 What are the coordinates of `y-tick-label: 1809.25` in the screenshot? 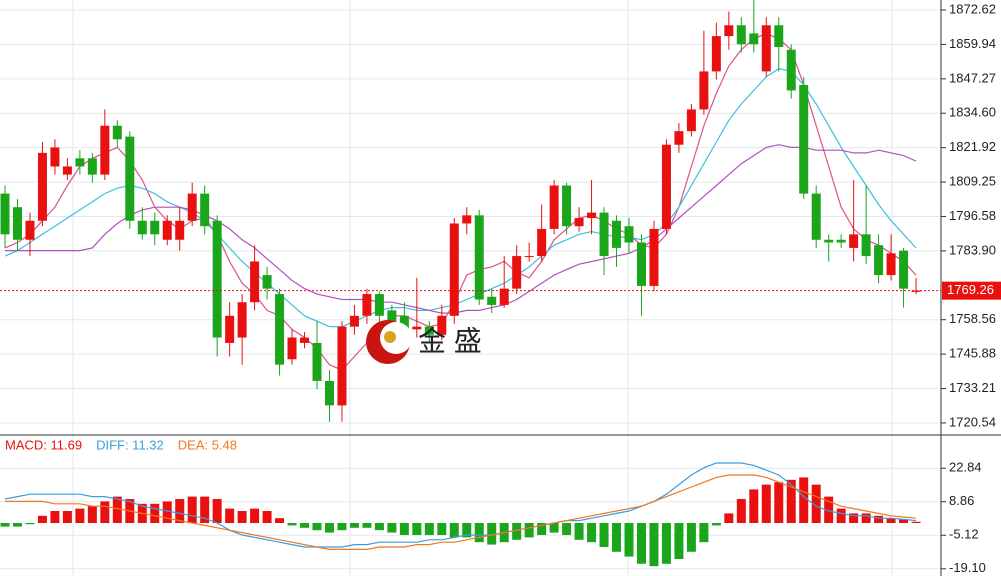 It's located at (972, 181).